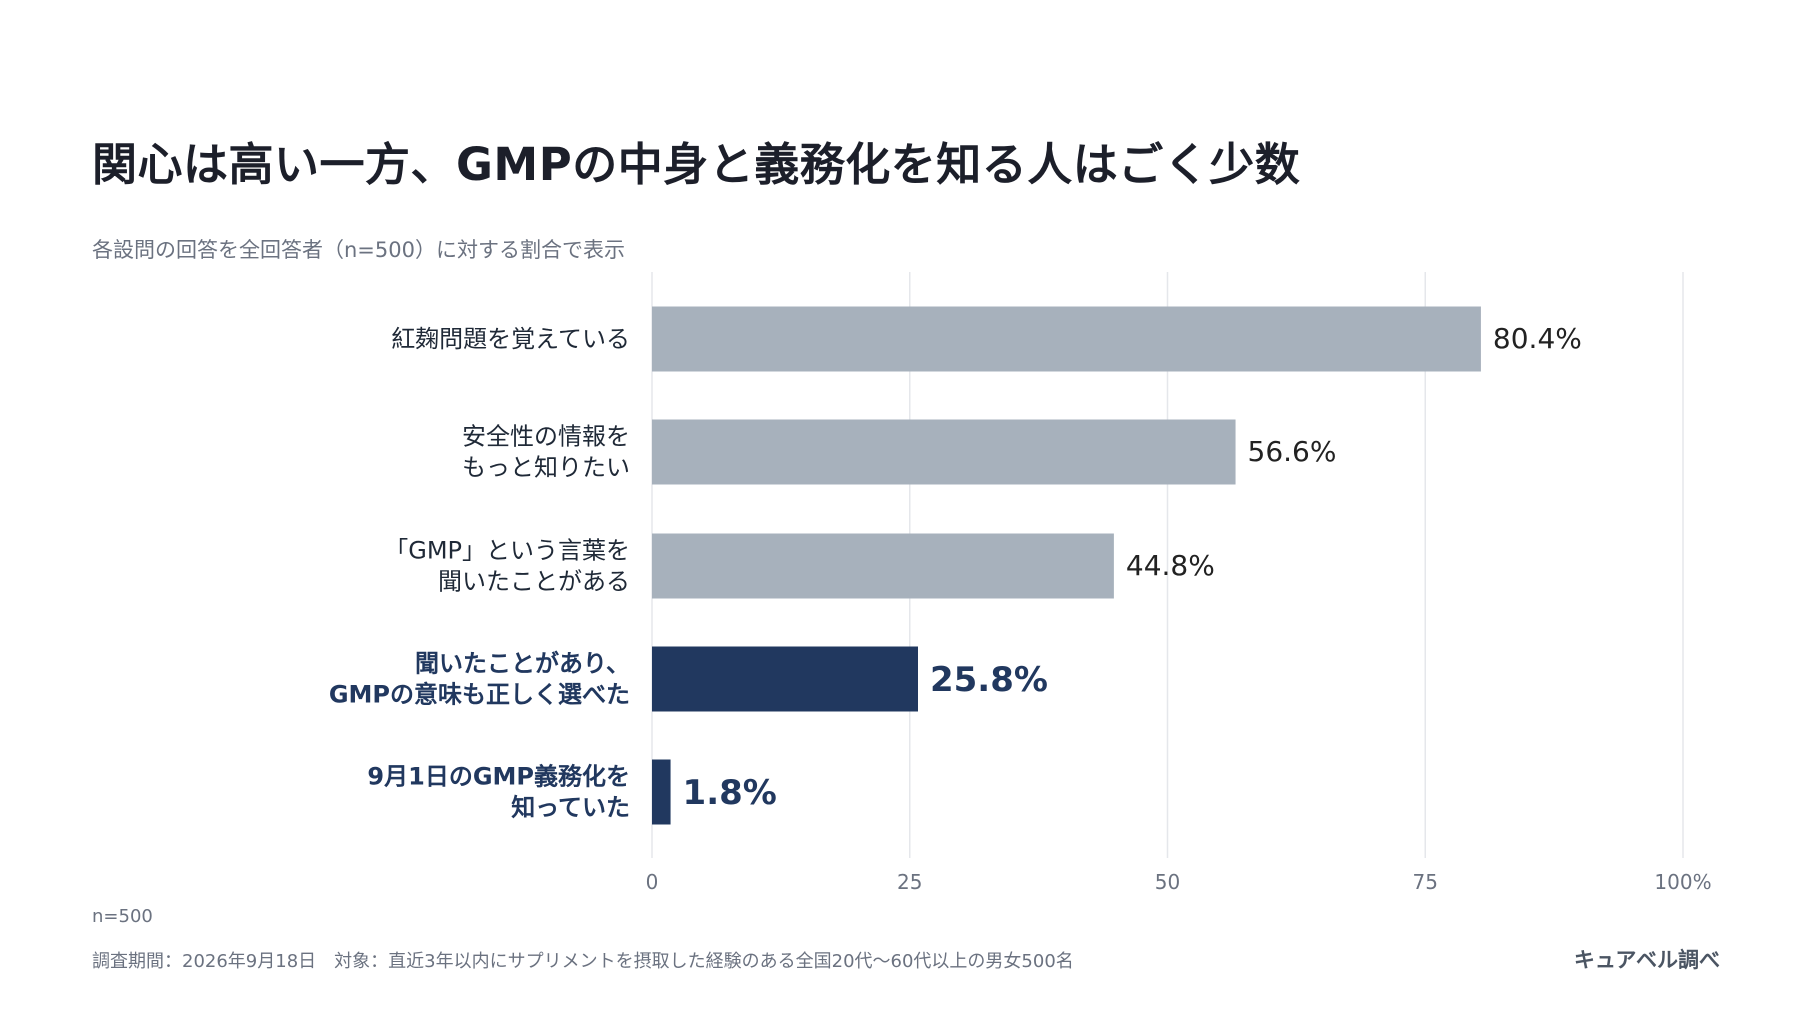 The height and width of the screenshot is (1012, 1800). I want to click on x-tick-label: 25, so click(909, 882).